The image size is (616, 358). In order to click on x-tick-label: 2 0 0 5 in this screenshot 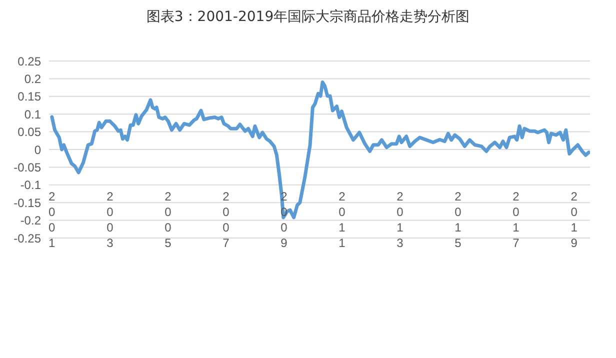, I will do `click(168, 220)`.